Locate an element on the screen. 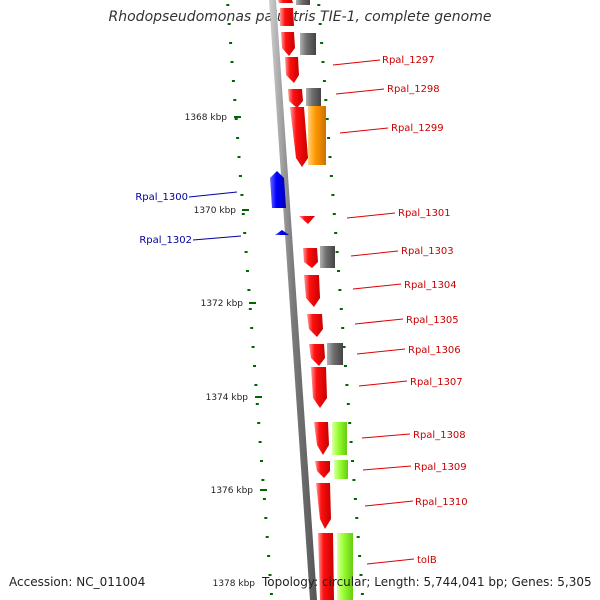 Image resolution: width=600 pixels, height=600 pixels. cog-box-top is located at coordinates (303, 2).